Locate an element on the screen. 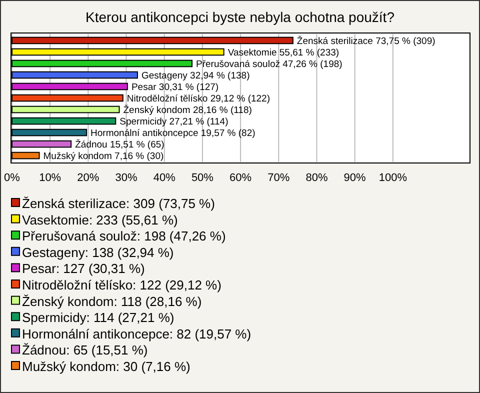 This screenshot has width=480, height=393. x-tick-label: 60% is located at coordinates (241, 178).